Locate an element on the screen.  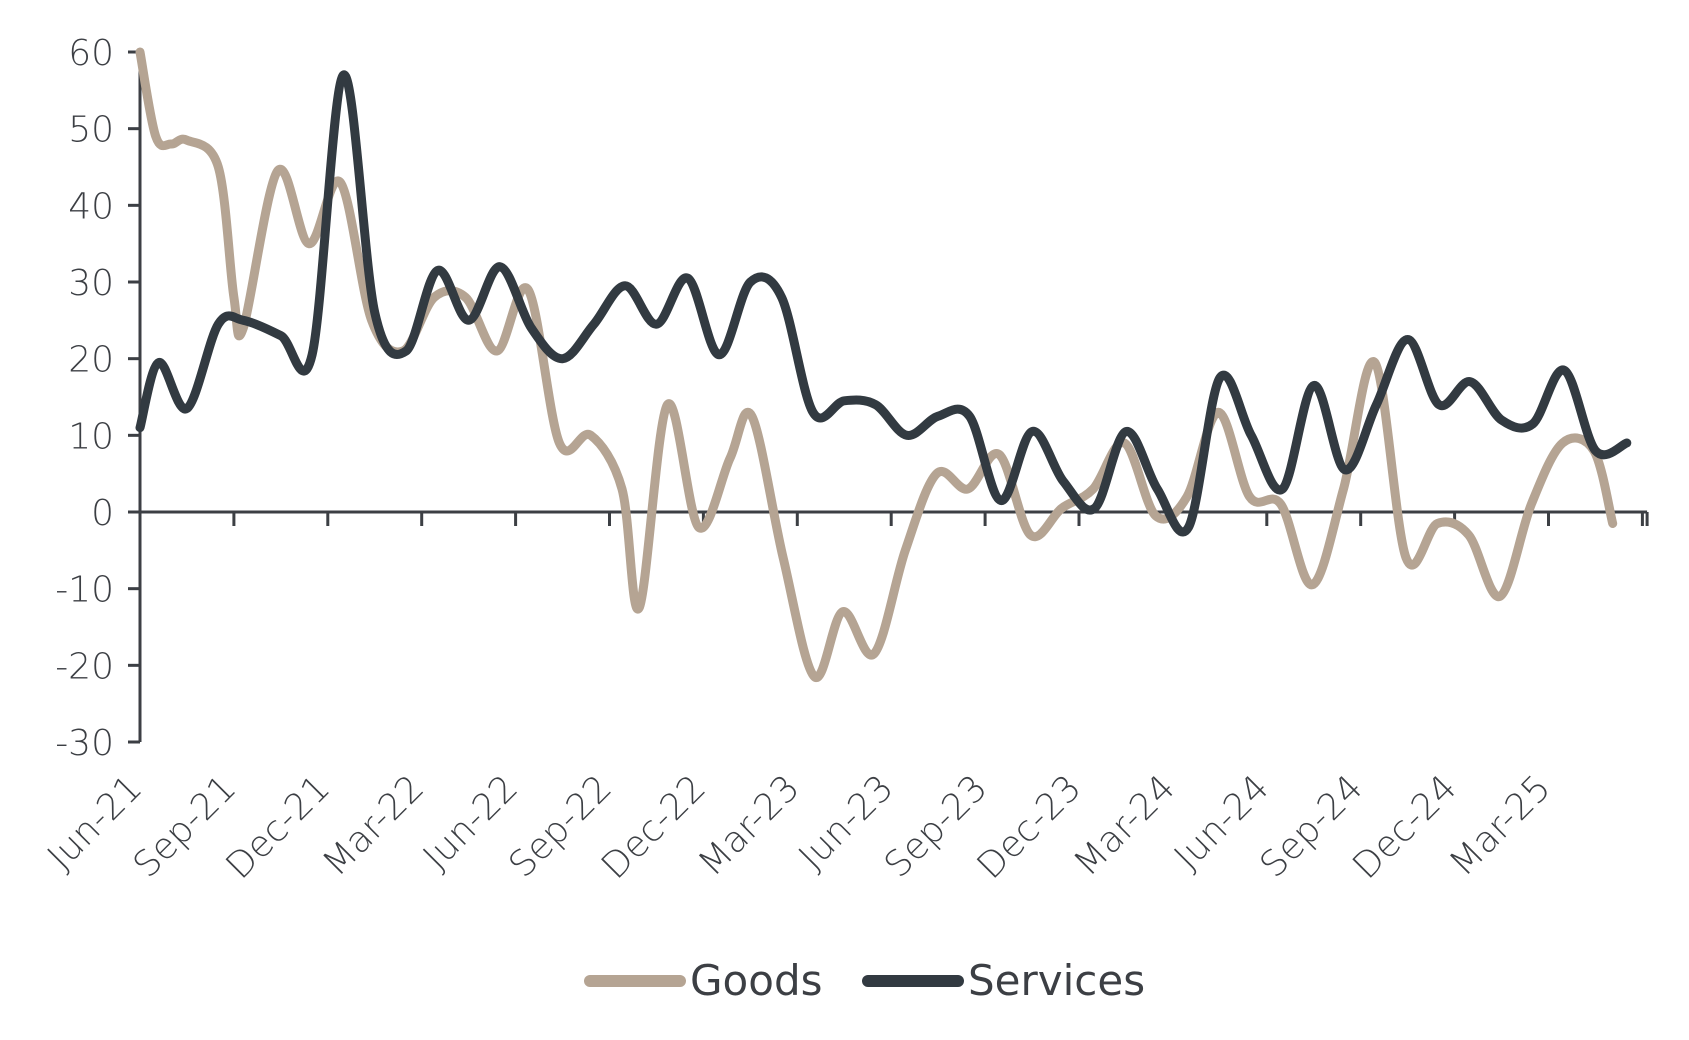
y-tick-label: 50 is located at coordinates (91, 130).